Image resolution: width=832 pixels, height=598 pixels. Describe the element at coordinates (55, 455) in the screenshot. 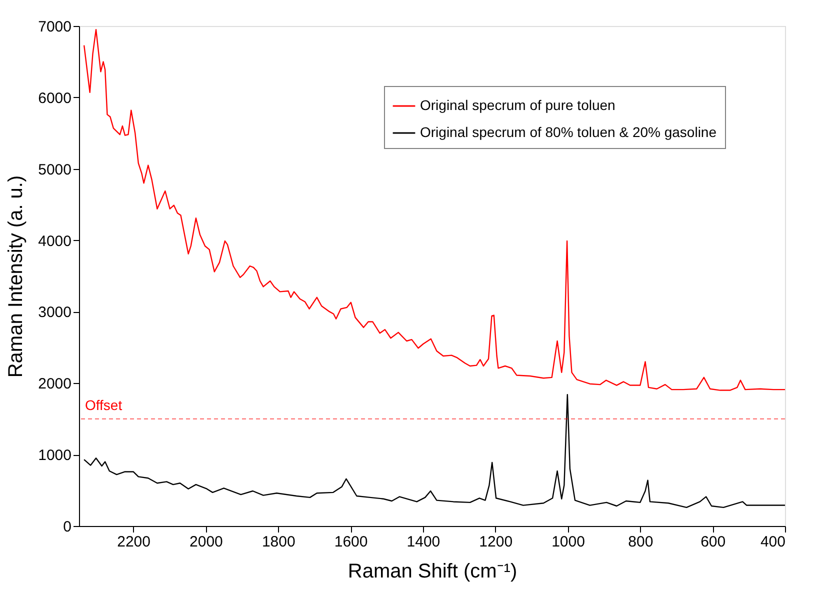

I see `y-tick-label: 1000` at that location.